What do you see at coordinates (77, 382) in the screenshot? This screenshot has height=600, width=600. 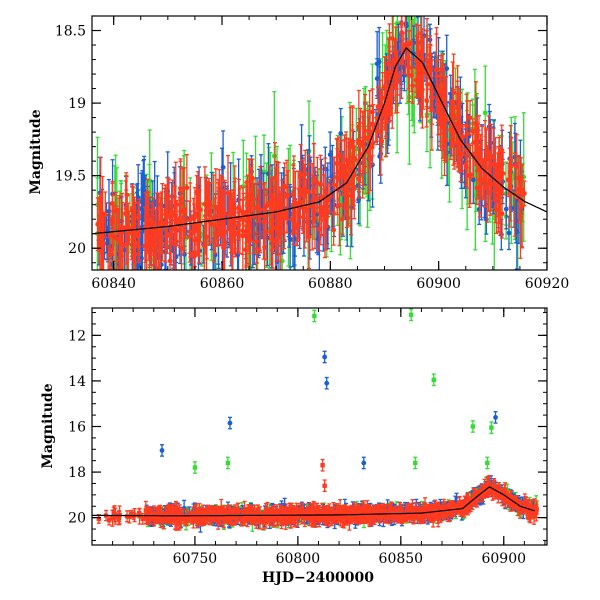 I see `bottom-y-tick-label: 14` at bounding box center [77, 382].